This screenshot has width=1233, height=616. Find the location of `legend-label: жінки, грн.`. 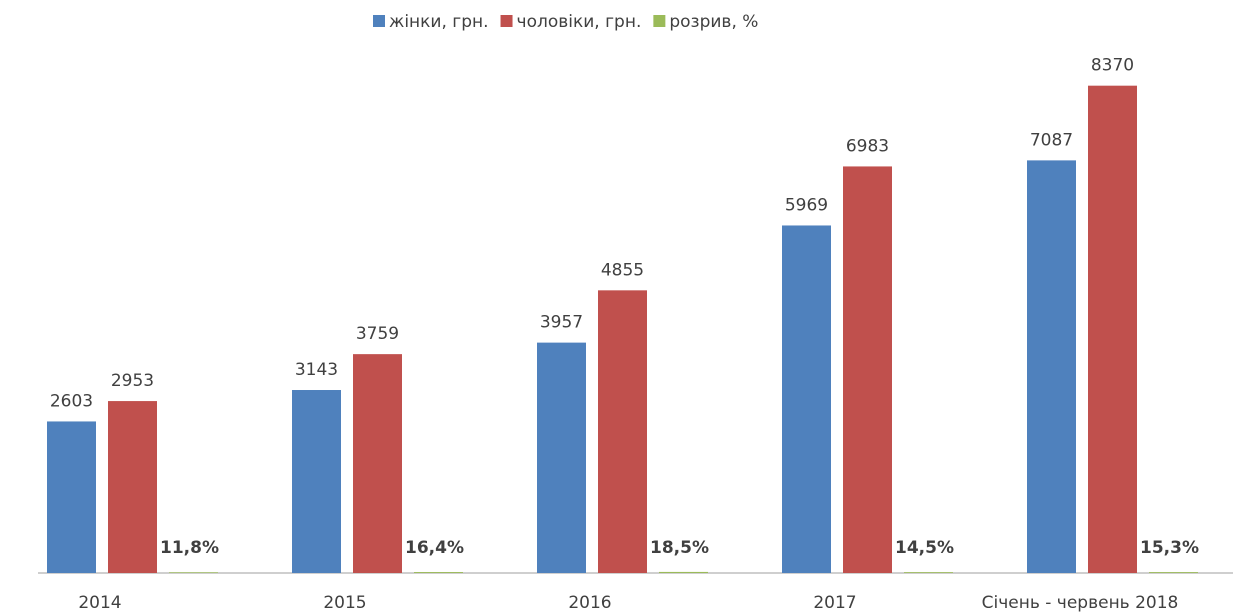

legend-label: жінки, грн. is located at coordinates (439, 22).